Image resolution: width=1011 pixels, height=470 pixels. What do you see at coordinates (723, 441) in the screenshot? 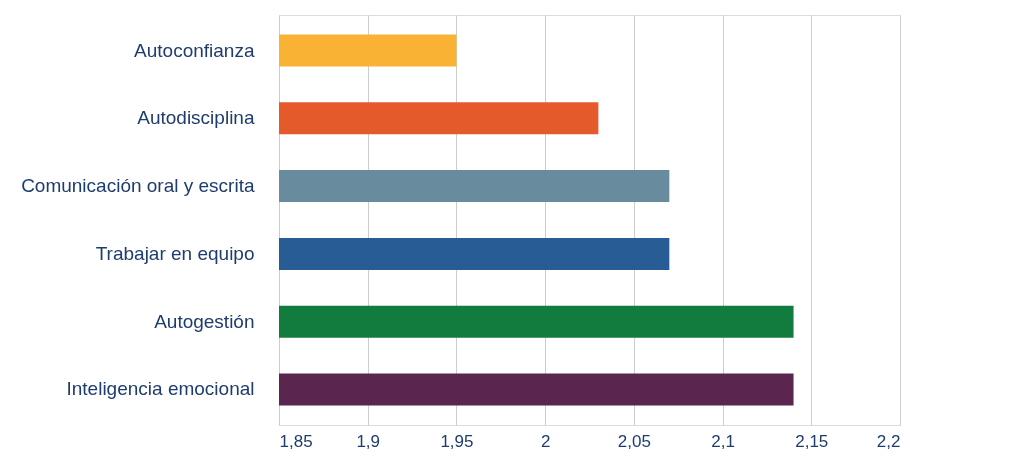
I see `x-tick-label: 2,1` at bounding box center [723, 441].